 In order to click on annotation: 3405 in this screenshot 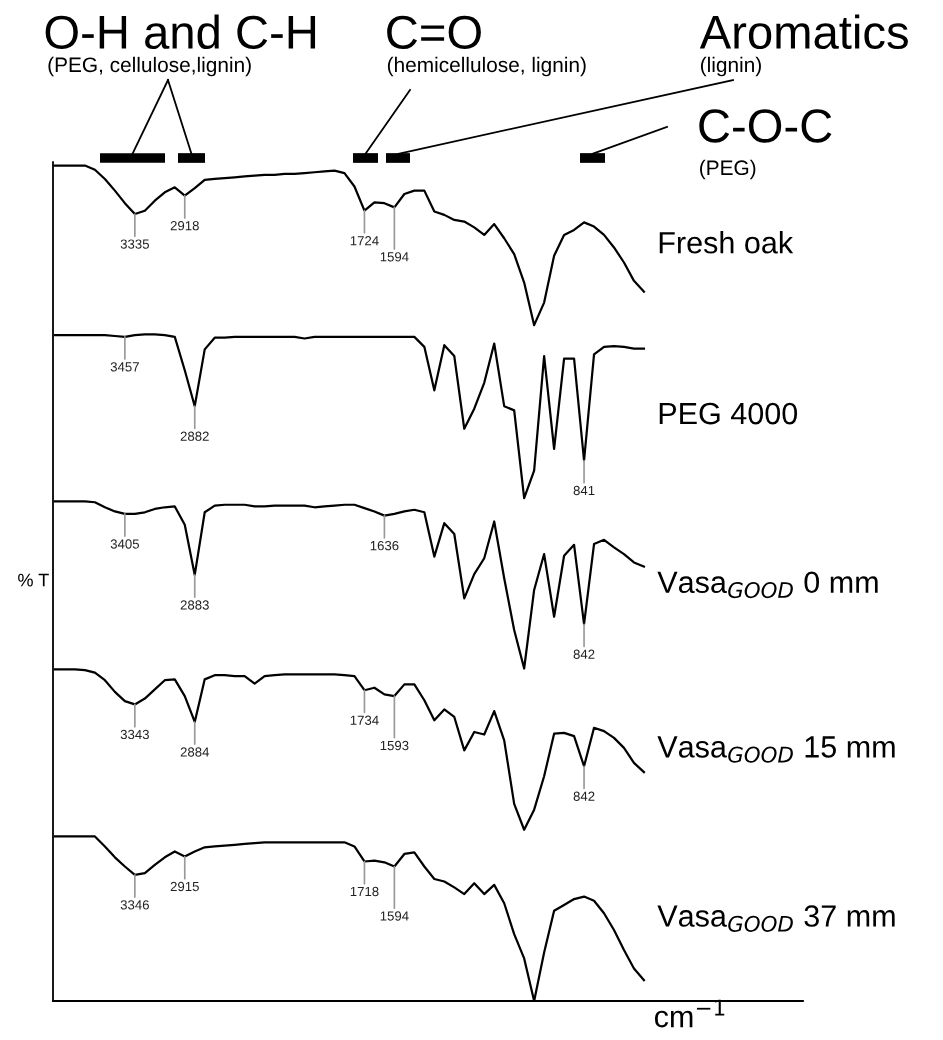, I will do `click(124, 544)`.